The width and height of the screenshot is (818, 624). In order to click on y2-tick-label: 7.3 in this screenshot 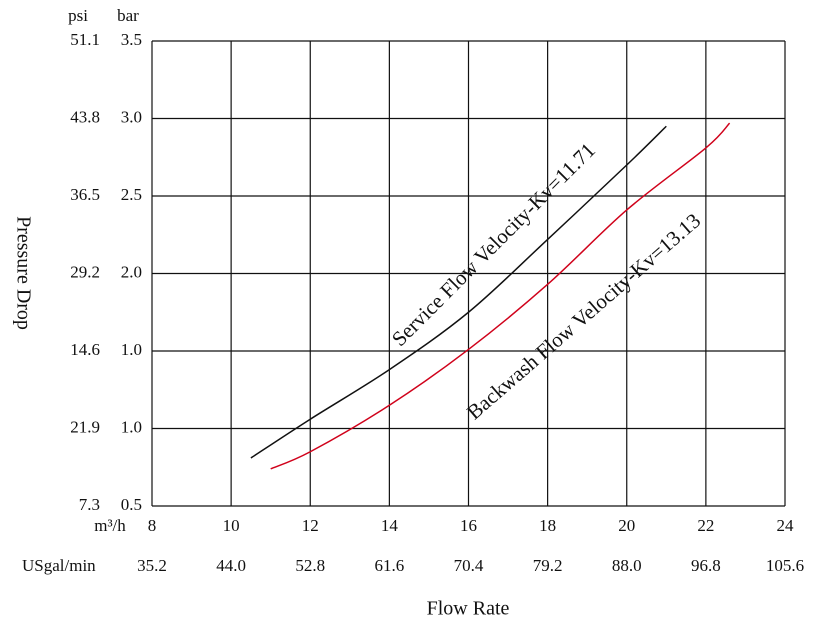, I will do `click(89, 504)`.